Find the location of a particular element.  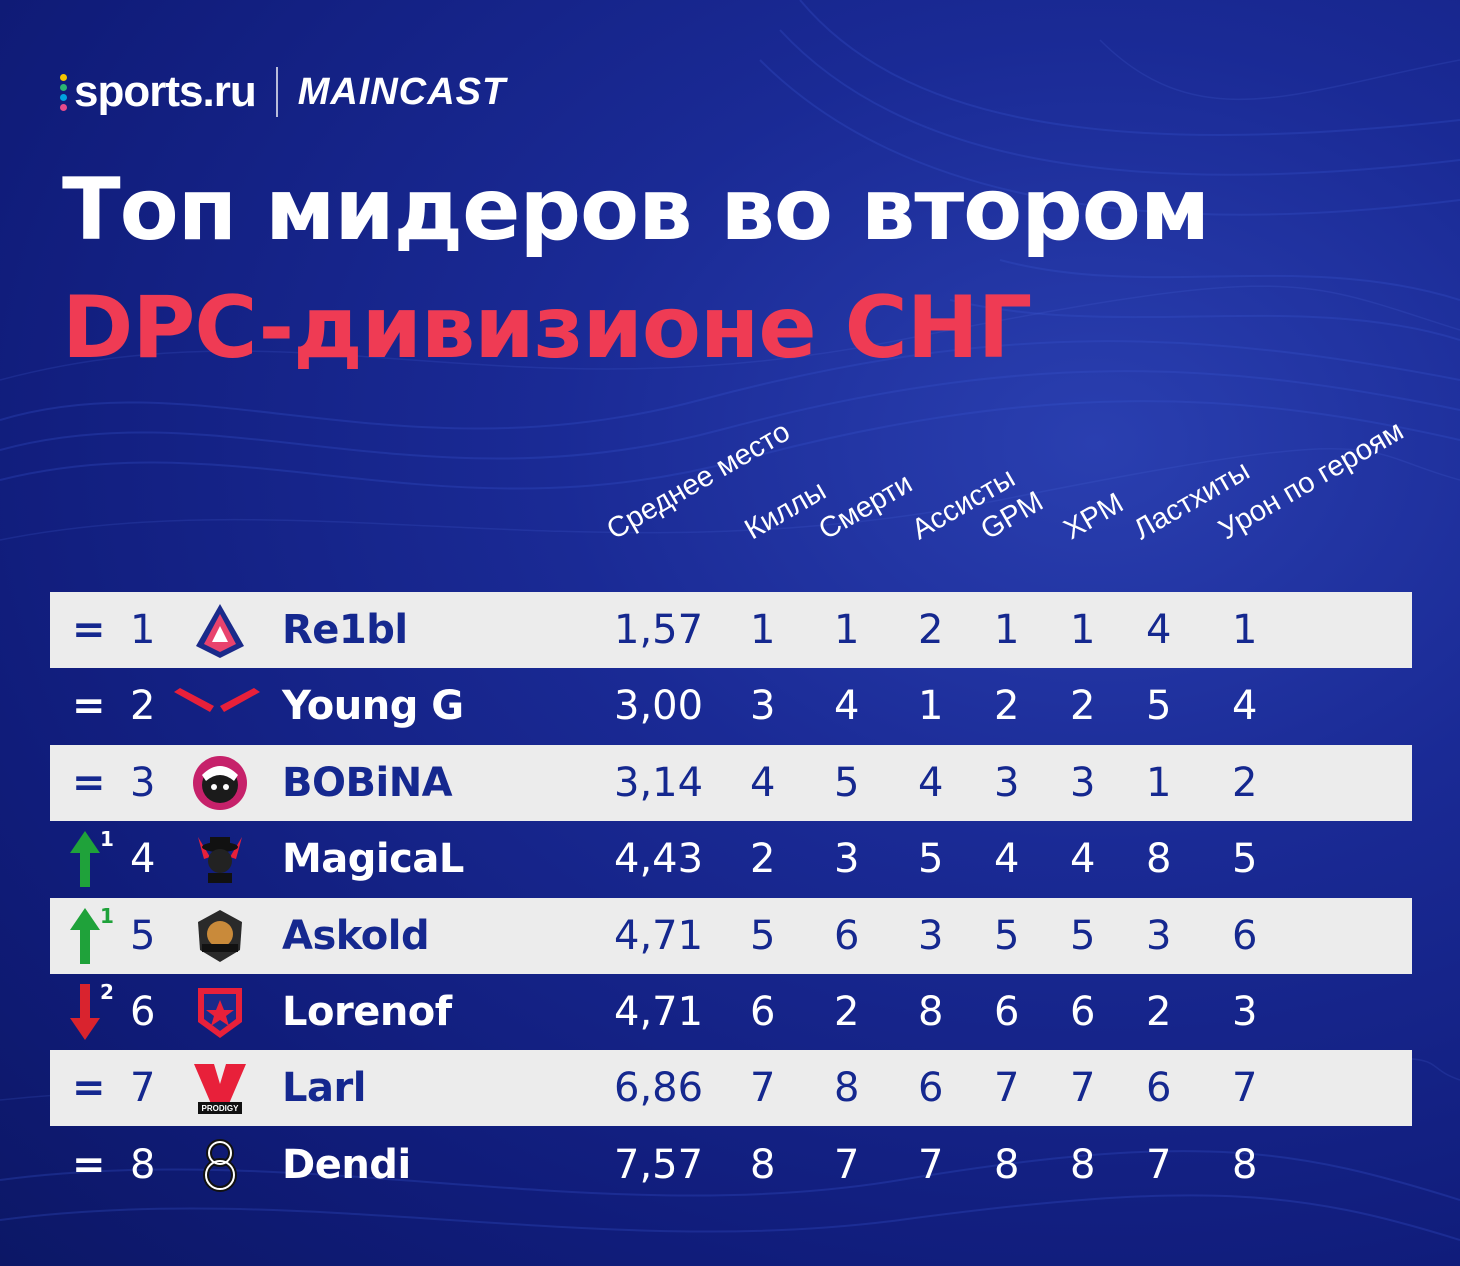

svg-text: PRODIGY is located at coordinates (221, 1108).